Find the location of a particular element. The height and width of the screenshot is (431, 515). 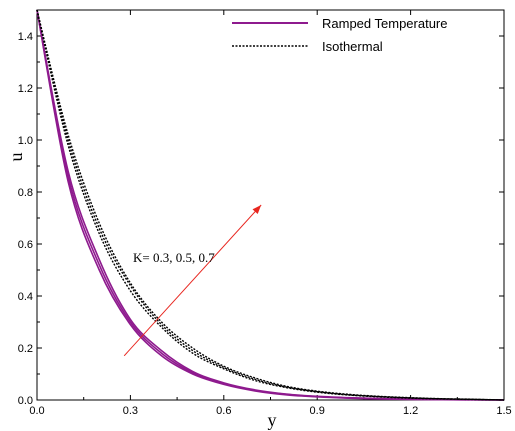

x-tick-label: 1.5 is located at coordinates (503, 411).